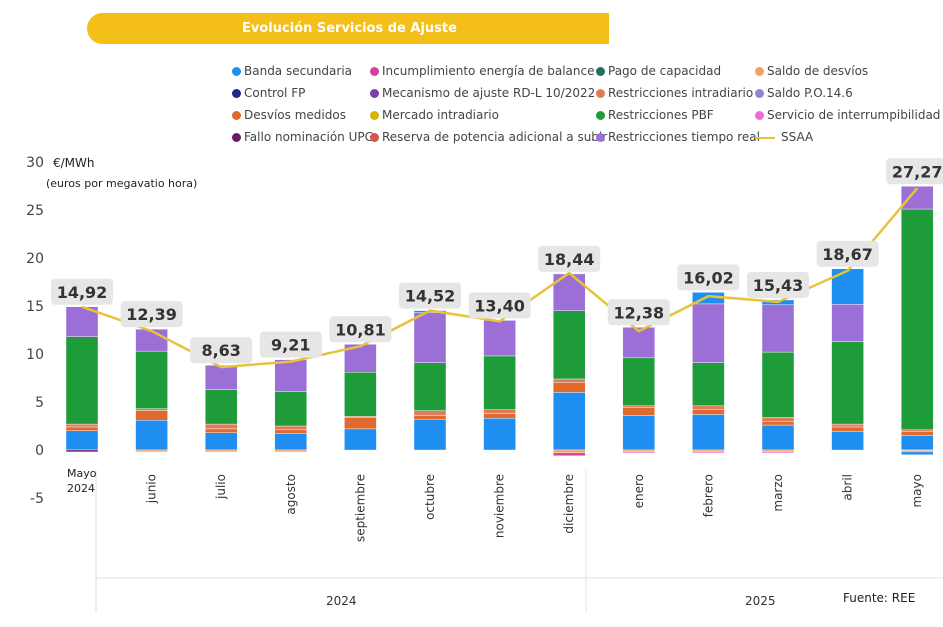 This screenshot has height=627, width=943. What do you see at coordinates (35, 163) in the screenshot?
I see `y-tick-label: 30` at bounding box center [35, 163].